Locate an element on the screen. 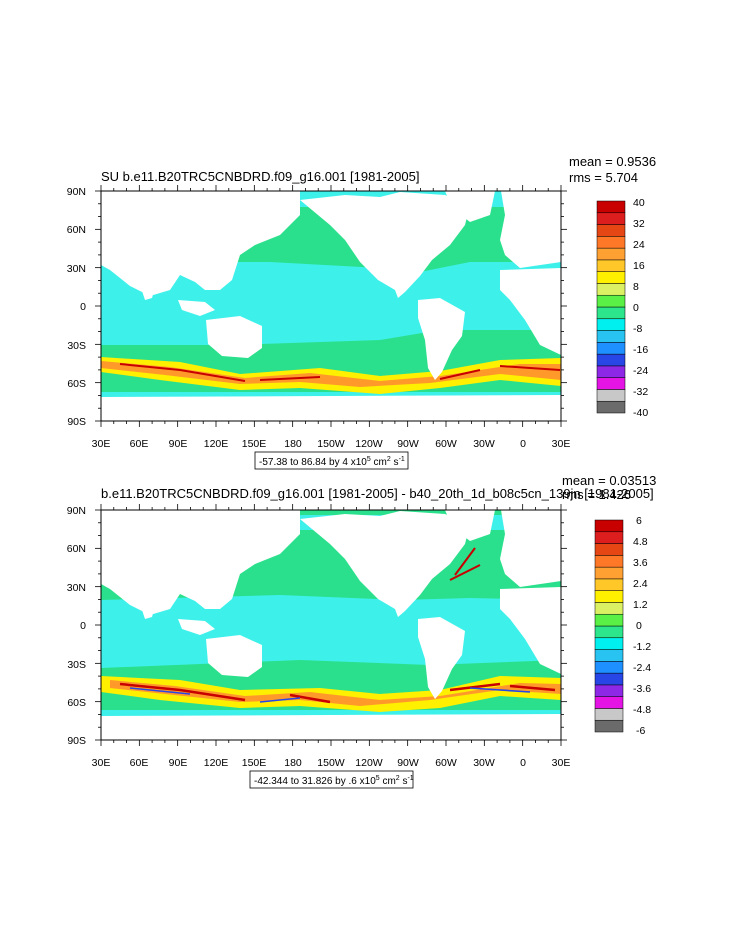 The height and width of the screenshot is (945, 733). acc-yellow is located at coordinates (331, 694).